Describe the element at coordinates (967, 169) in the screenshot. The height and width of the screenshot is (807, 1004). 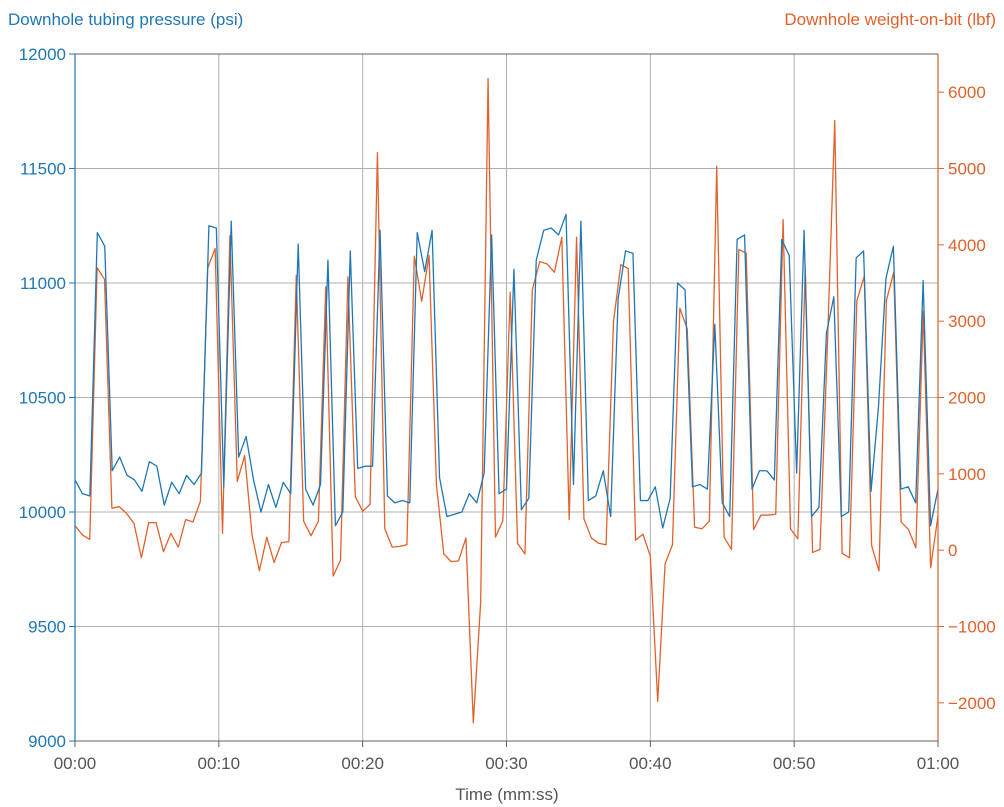
I see `right-tick-label: 5000` at that location.